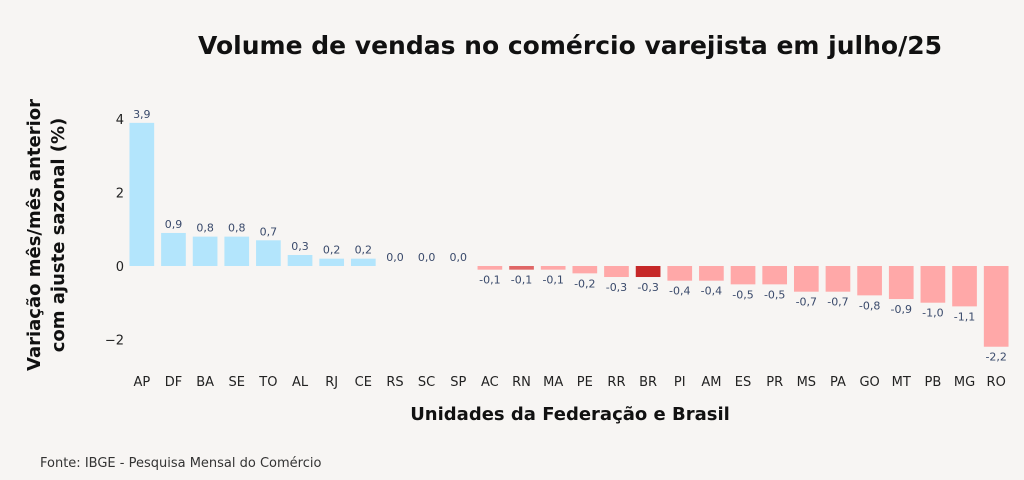 The image size is (1024, 480). Describe the element at coordinates (616, 287) in the screenshot. I see `data-label-rr: -0,3` at that location.